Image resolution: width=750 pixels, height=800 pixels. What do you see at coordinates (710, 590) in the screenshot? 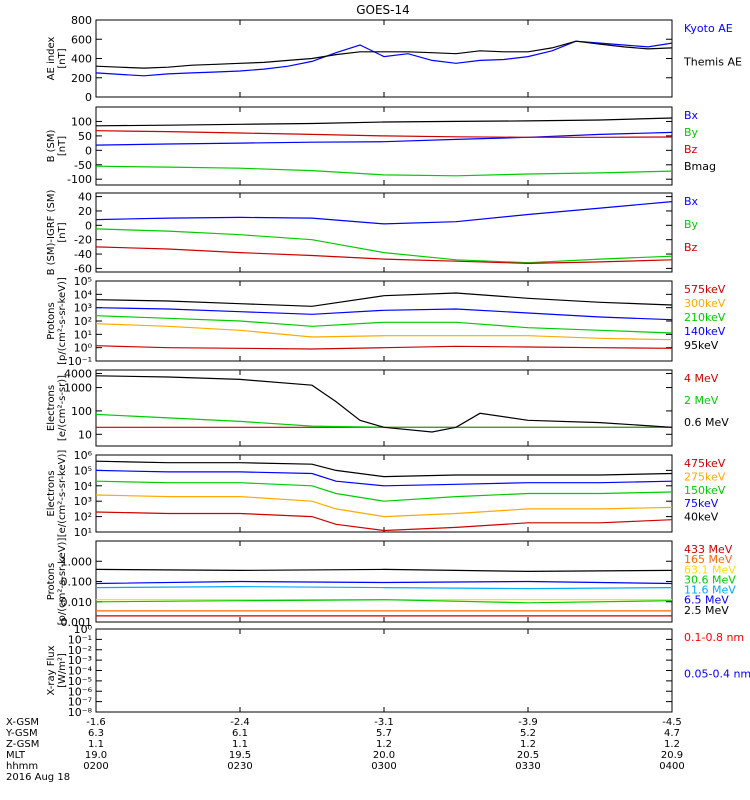
I see `legend-entry: 11.6 MeV` at bounding box center [710, 590].